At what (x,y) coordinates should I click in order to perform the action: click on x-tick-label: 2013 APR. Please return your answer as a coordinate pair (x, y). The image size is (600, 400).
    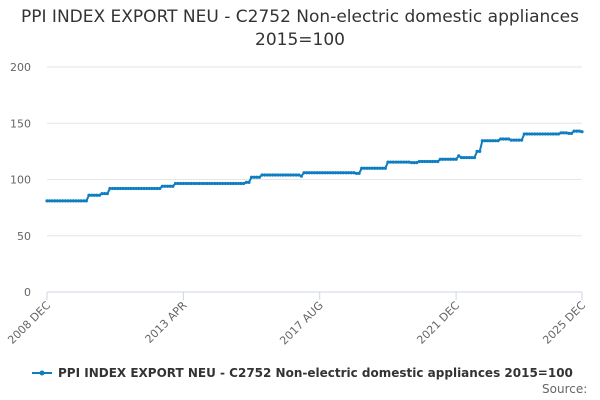
    Looking at the image, I should click on (166, 322).